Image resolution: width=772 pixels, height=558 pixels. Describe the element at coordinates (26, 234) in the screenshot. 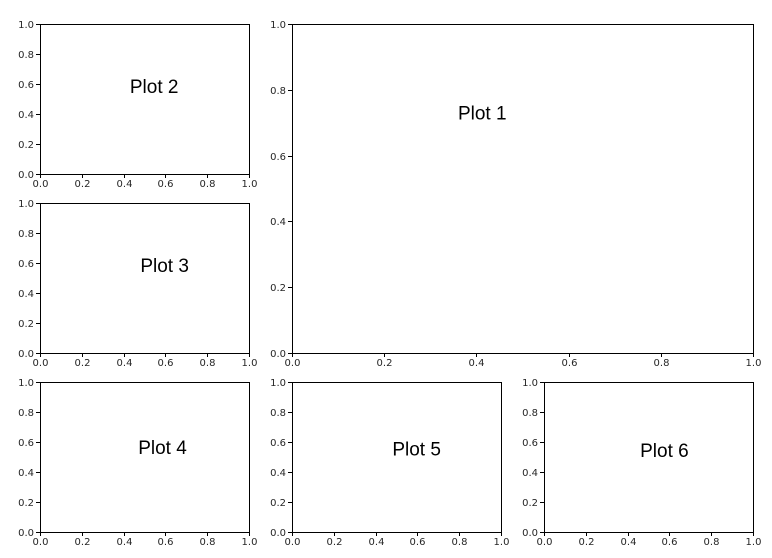

I see `subplot-3-ytick-label: 0.8` at that location.